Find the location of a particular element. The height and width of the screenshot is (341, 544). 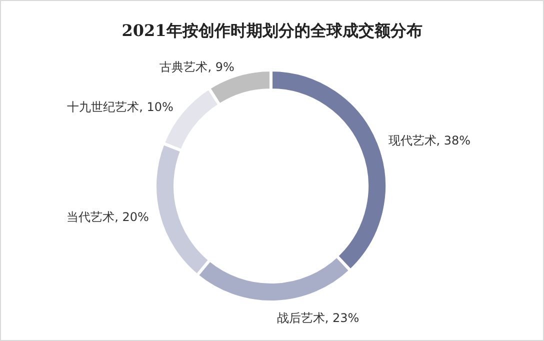

slice-label: 十九世纪艺术, 10% is located at coordinates (120, 107).